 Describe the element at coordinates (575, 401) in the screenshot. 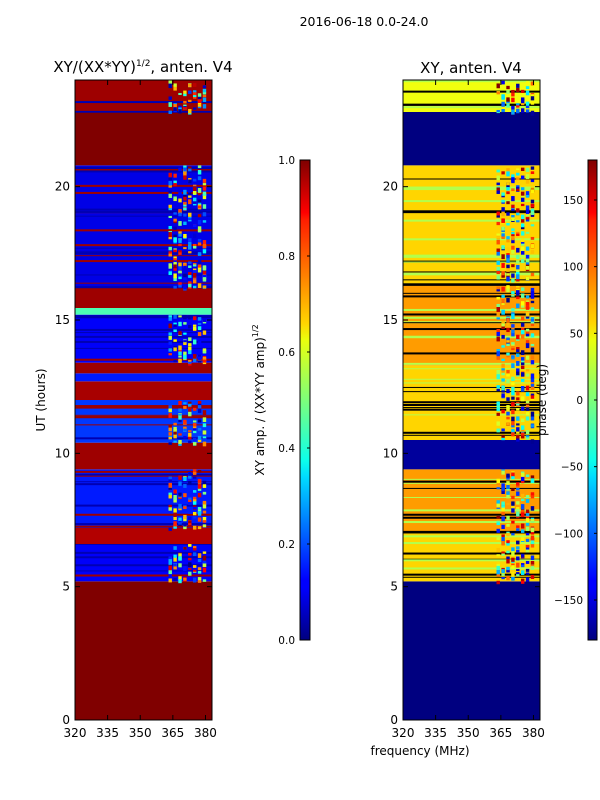

I see `right-colorbar-ticks: −150 −100 −50 0 50 100 150` at that location.